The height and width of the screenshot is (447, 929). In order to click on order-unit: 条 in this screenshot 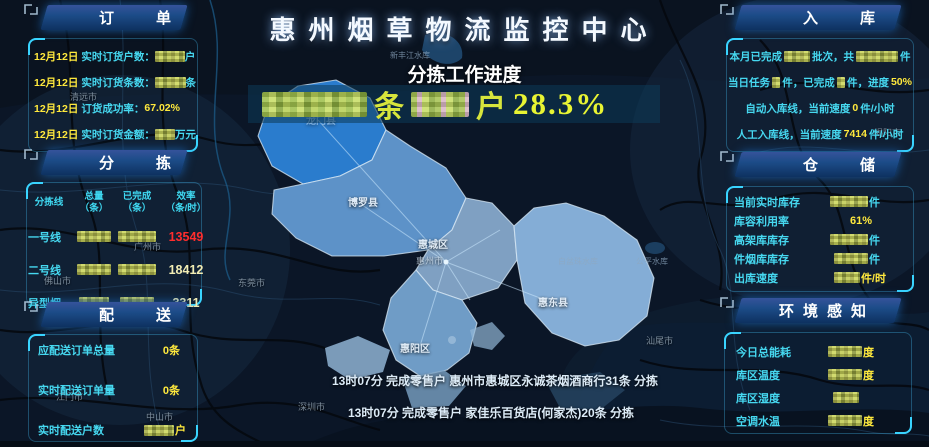, I will do `click(191, 82)`.